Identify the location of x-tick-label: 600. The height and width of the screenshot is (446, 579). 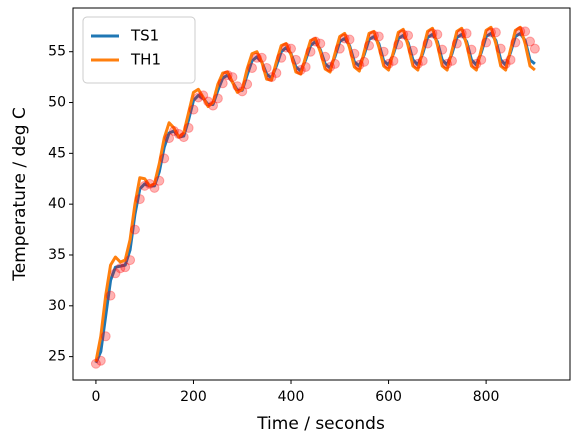
(388, 397).